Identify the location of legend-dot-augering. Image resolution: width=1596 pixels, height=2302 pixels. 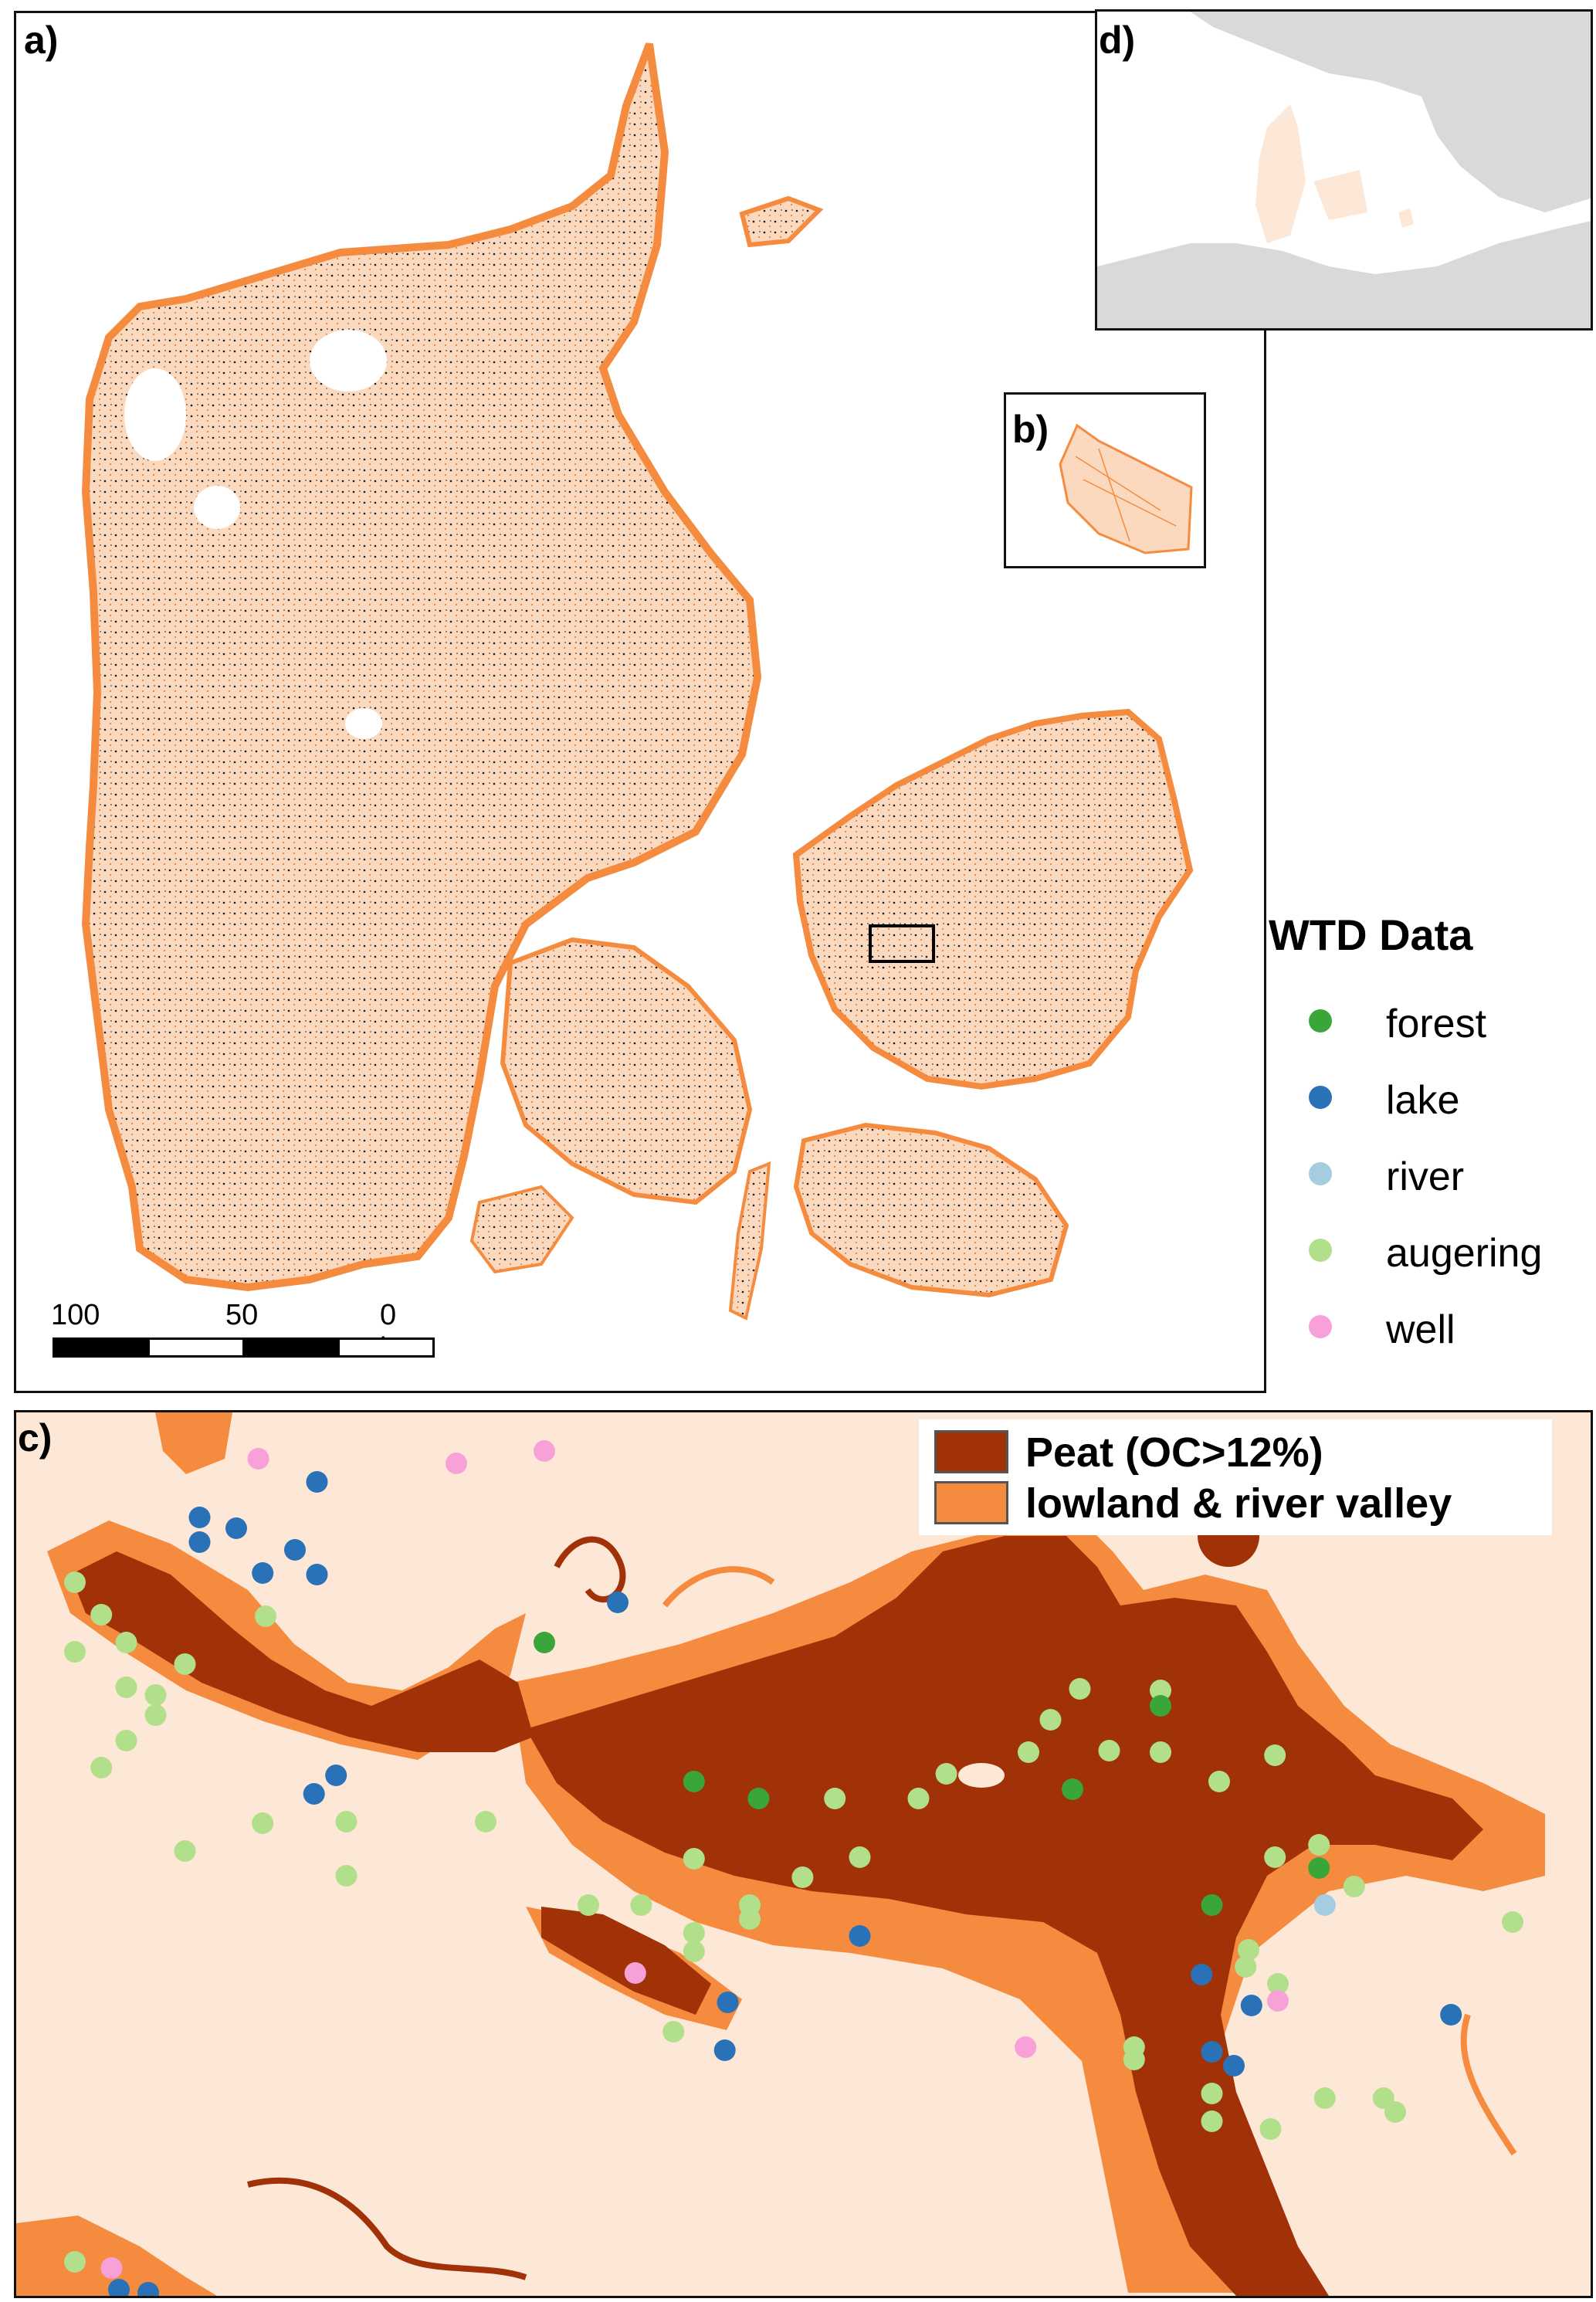
(1320, 1250).